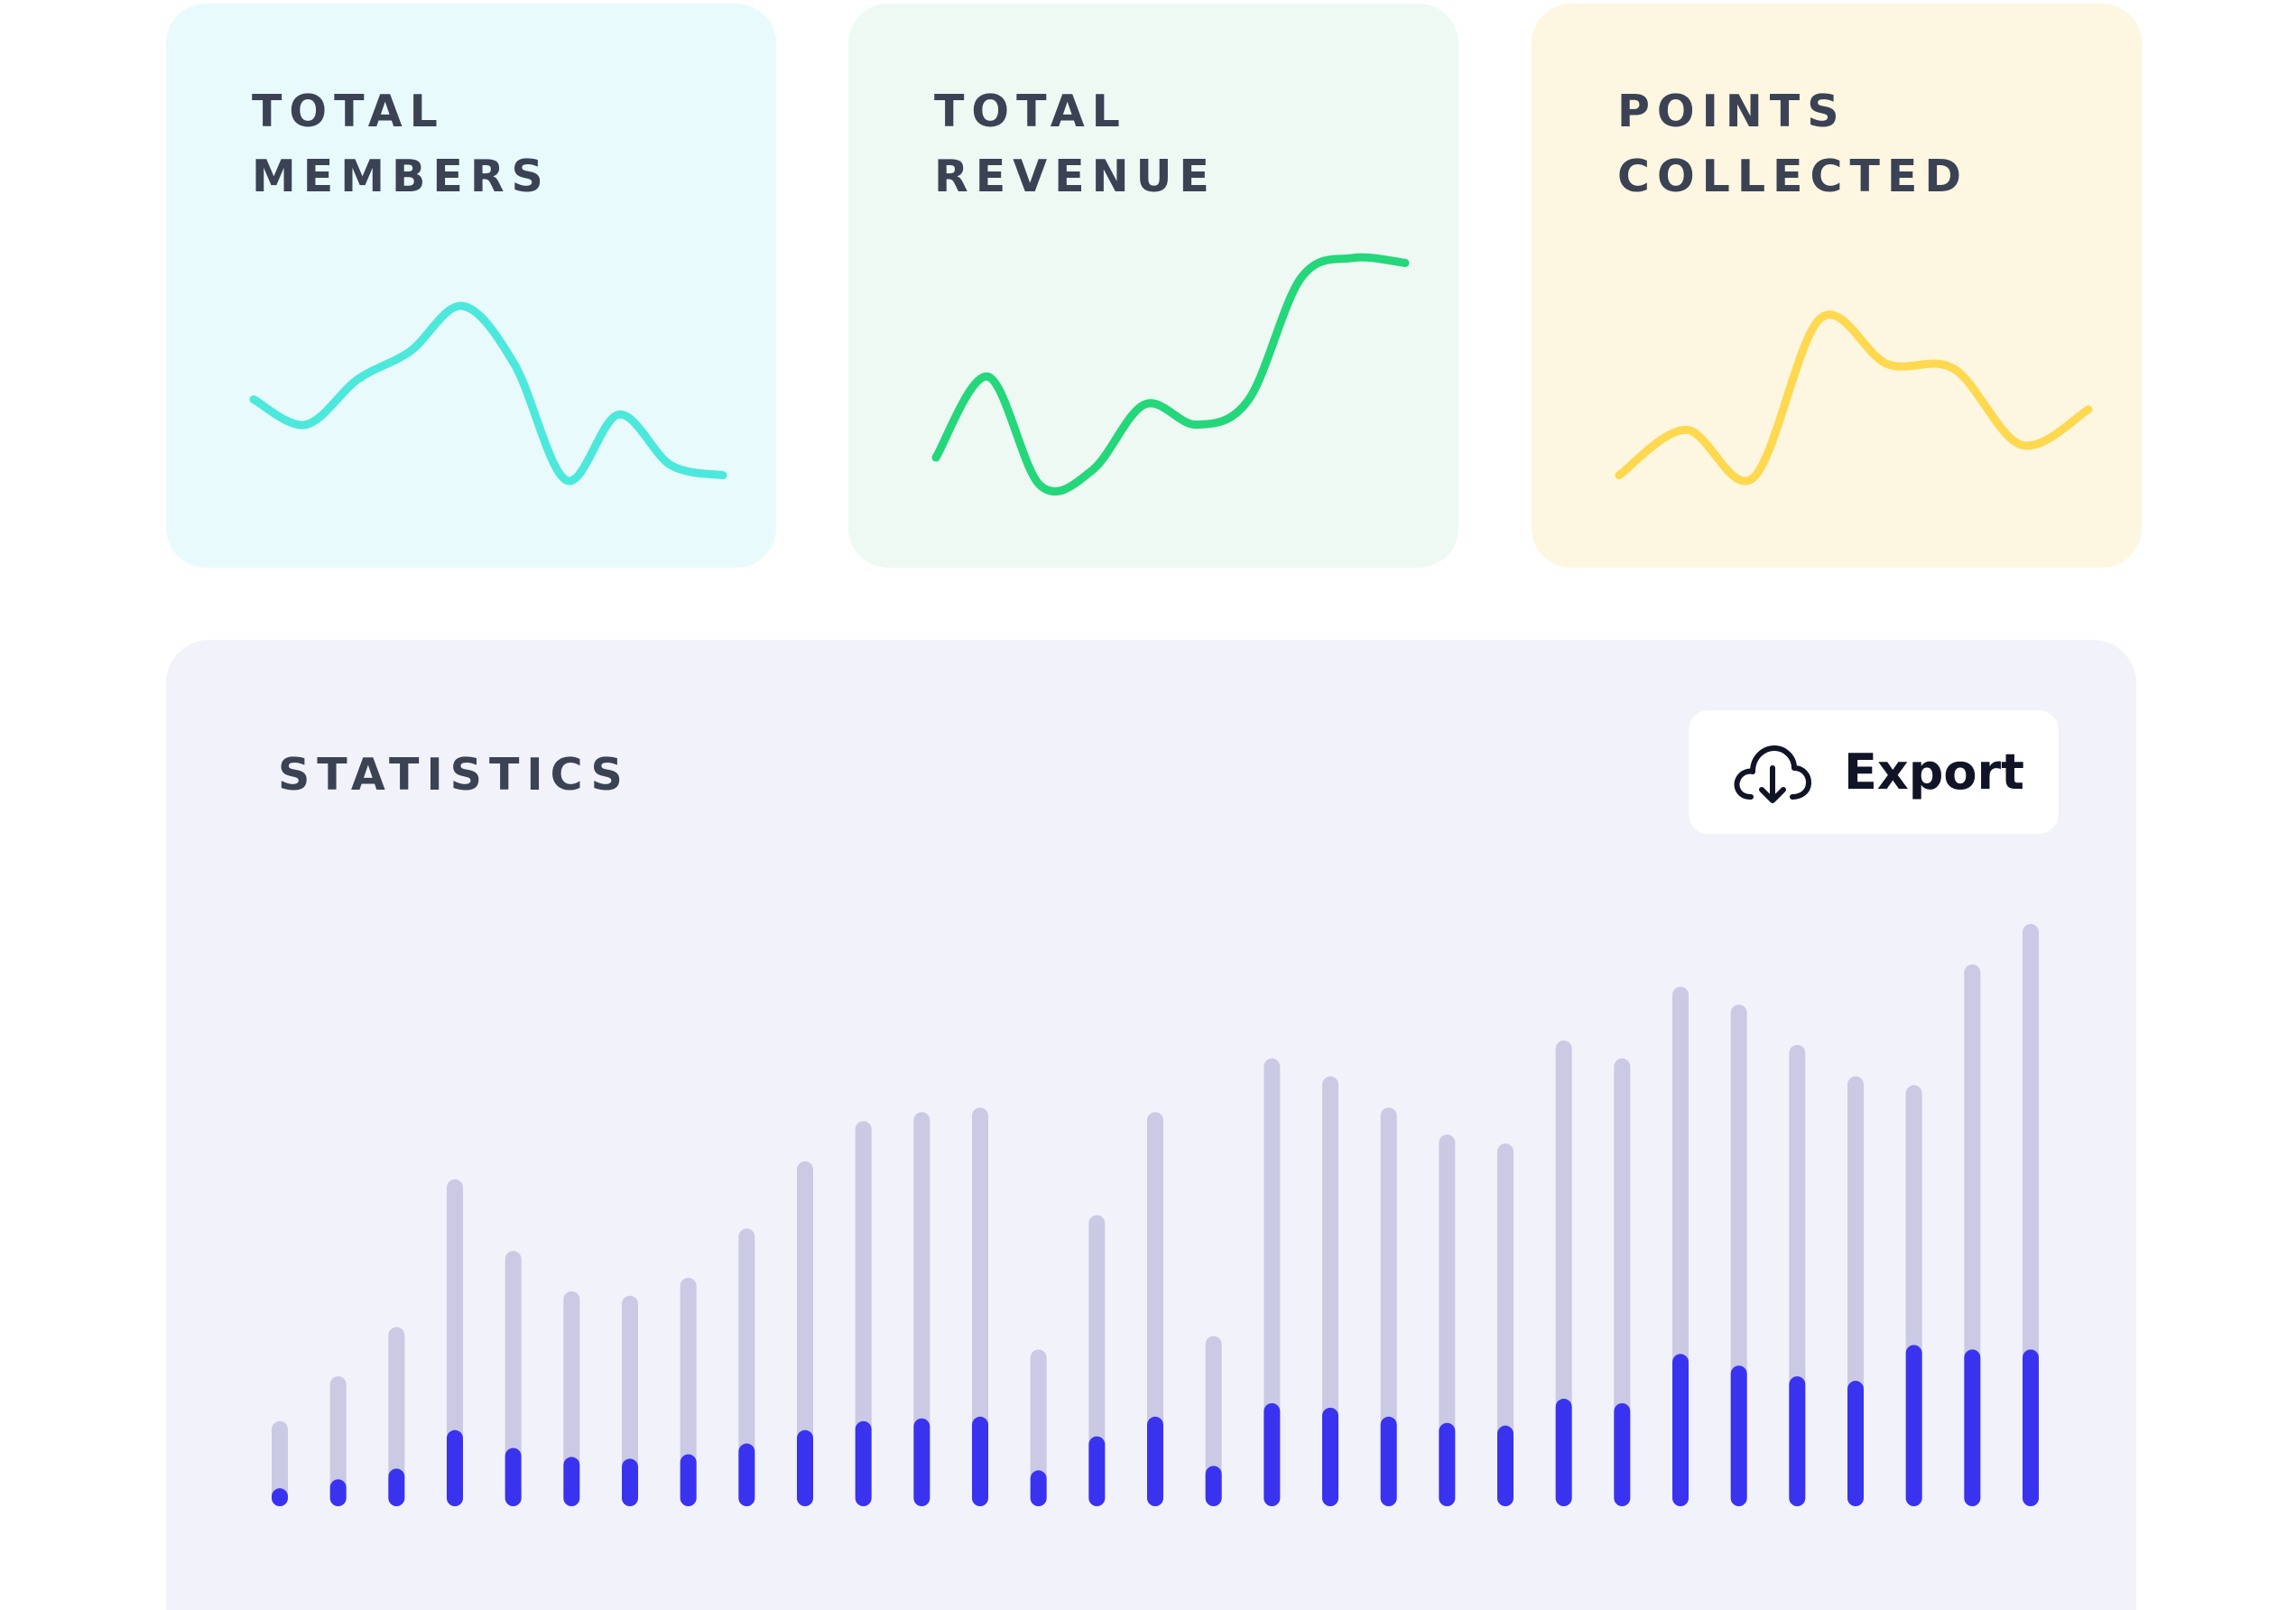 Image resolution: width=2296 pixels, height=1610 pixels. What do you see at coordinates (1075, 144) in the screenshot?
I see `total-revenue-title: TOTAL REVENUE` at bounding box center [1075, 144].